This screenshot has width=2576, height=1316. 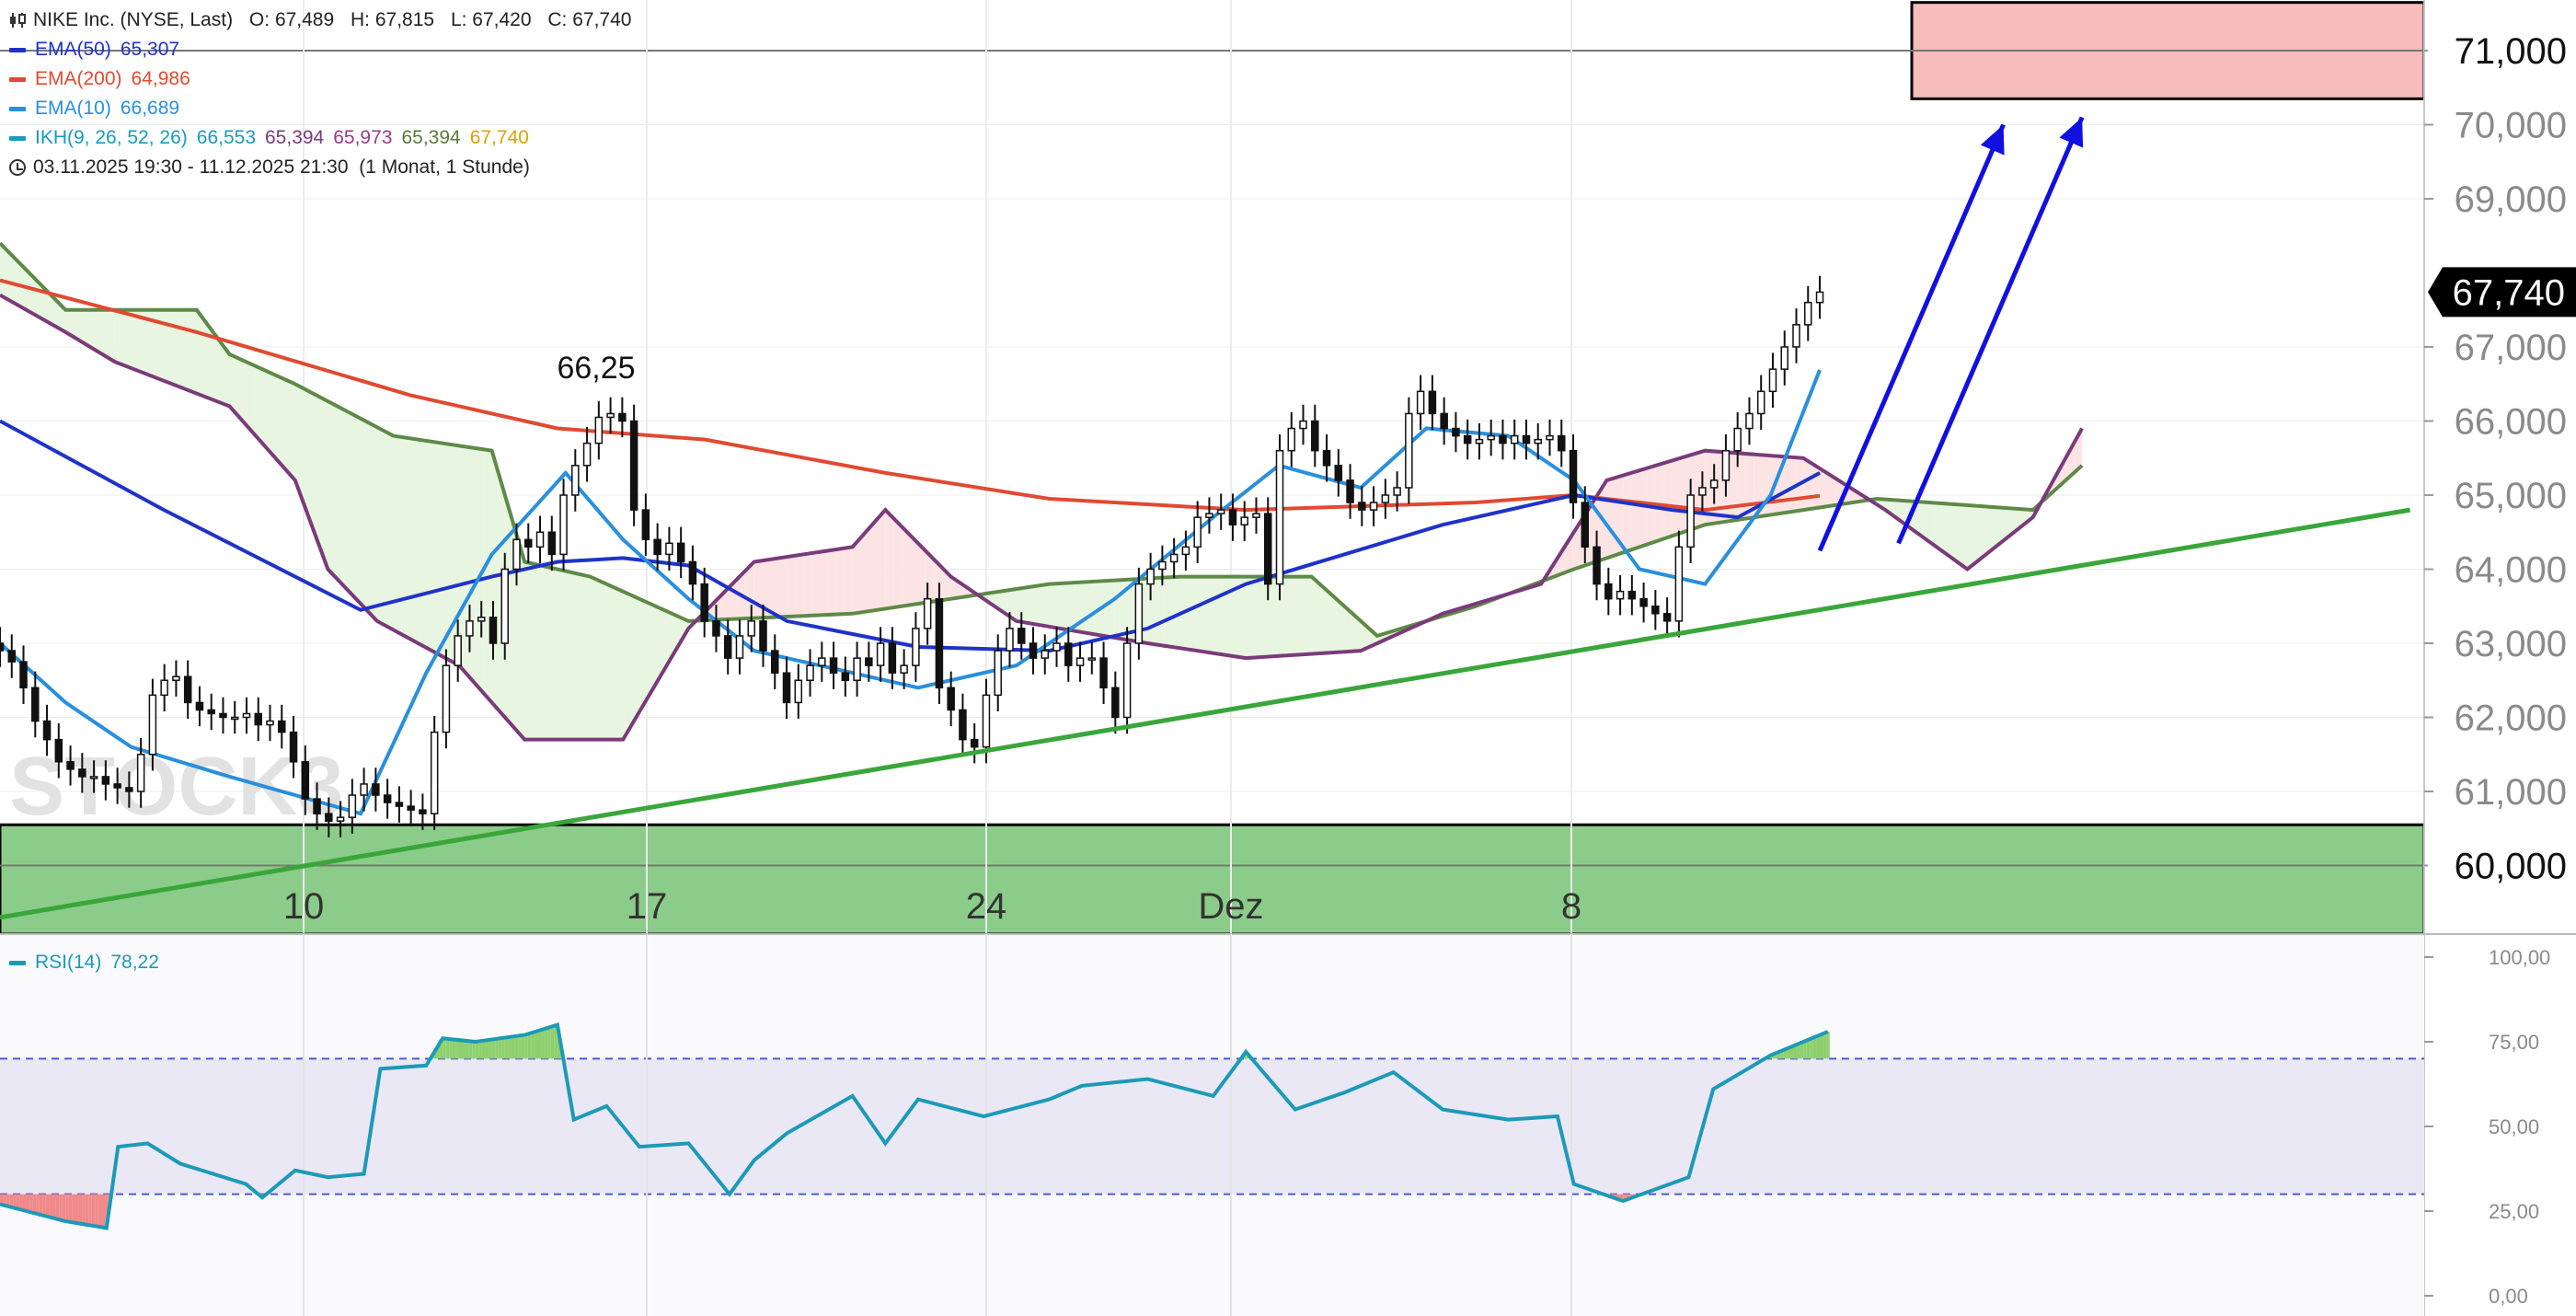 I want to click on legend-ema10: EMA(10) 66,689, so click(x=94, y=109).